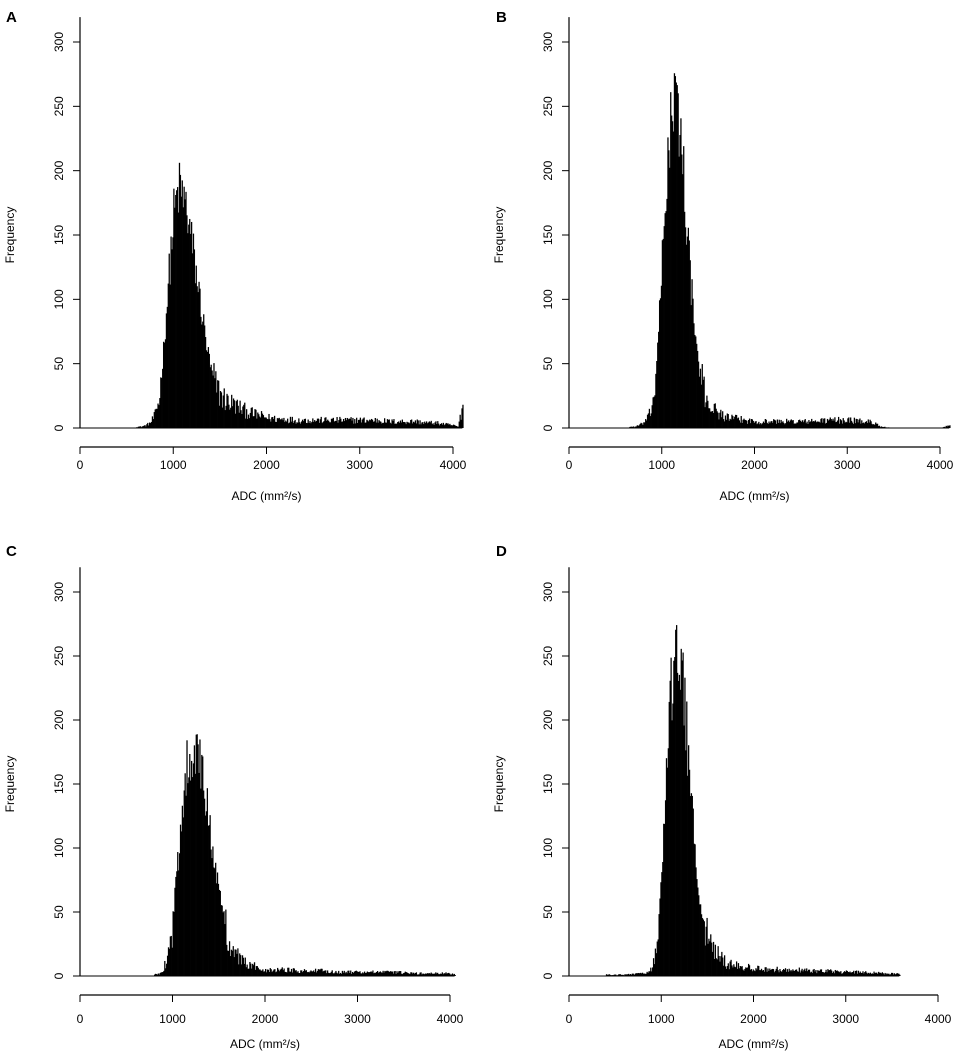 Image resolution: width=957 pixels, height=1057 pixels. I want to click on y-tick-label: 50, so click(59, 364).